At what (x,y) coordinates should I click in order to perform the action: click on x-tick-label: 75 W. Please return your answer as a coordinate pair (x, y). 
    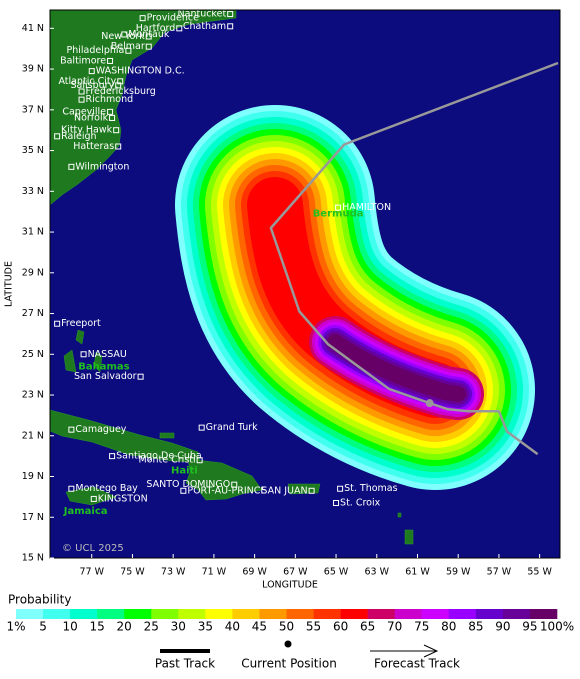
    Looking at the image, I should click on (132, 572).